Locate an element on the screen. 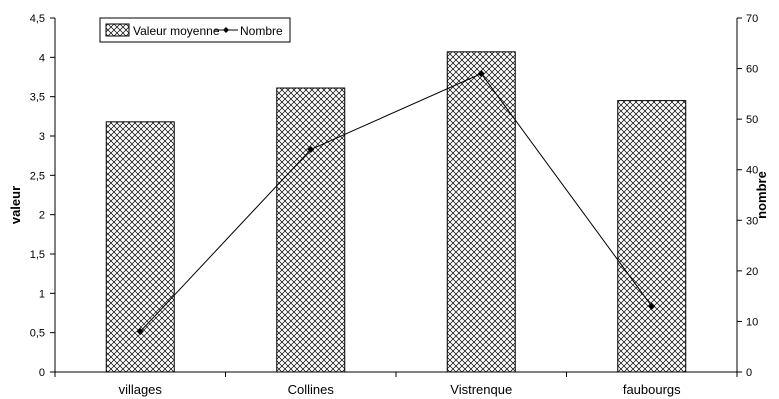  y2-tick-label: 30 is located at coordinates (752, 221).